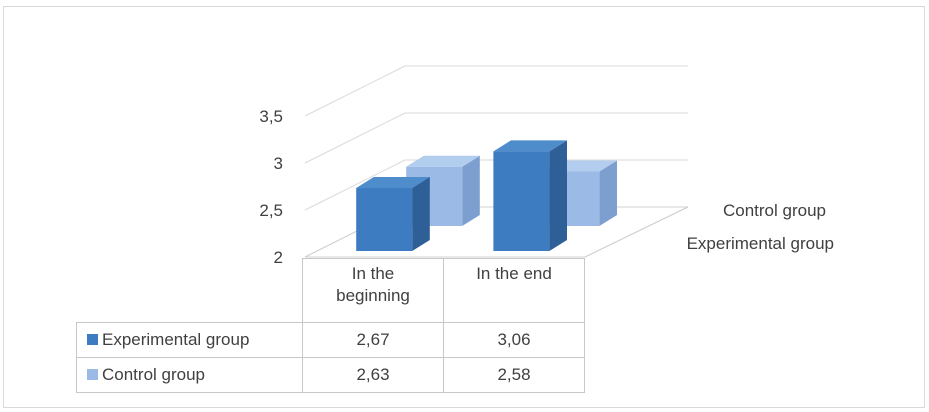 This screenshot has width=929, height=412. Describe the element at coordinates (190, 291) in the screenshot. I see `table-corner` at that location.